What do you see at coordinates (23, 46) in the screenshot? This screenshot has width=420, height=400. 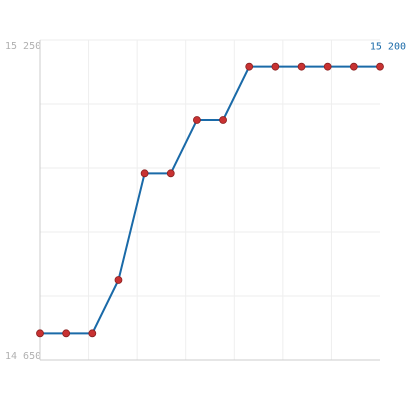 I see `y-tick-label: 15 250` at bounding box center [23, 46].